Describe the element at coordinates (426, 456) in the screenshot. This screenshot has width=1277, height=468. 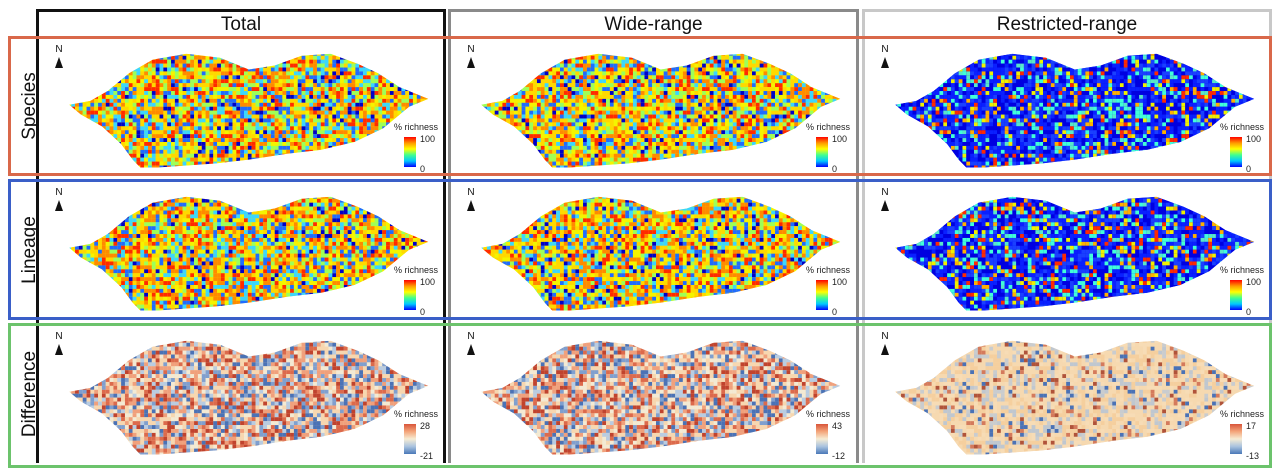
I see `legend-min: -21` at that location.